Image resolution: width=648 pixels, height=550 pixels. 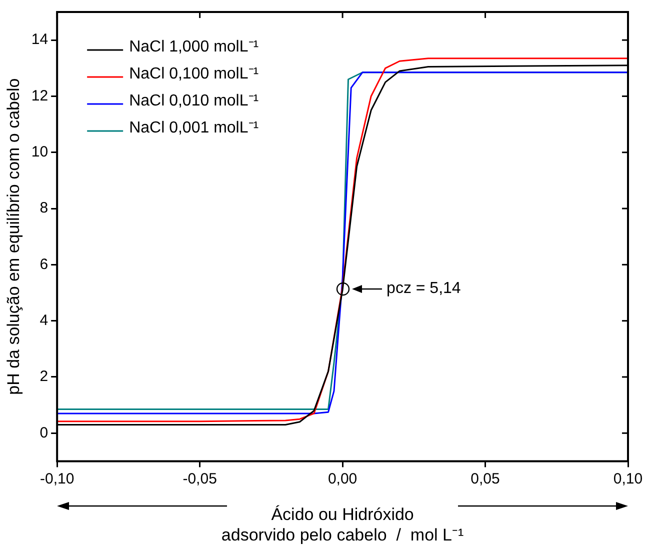 I want to click on x-tick-label: 0,00, so click(x=343, y=479).